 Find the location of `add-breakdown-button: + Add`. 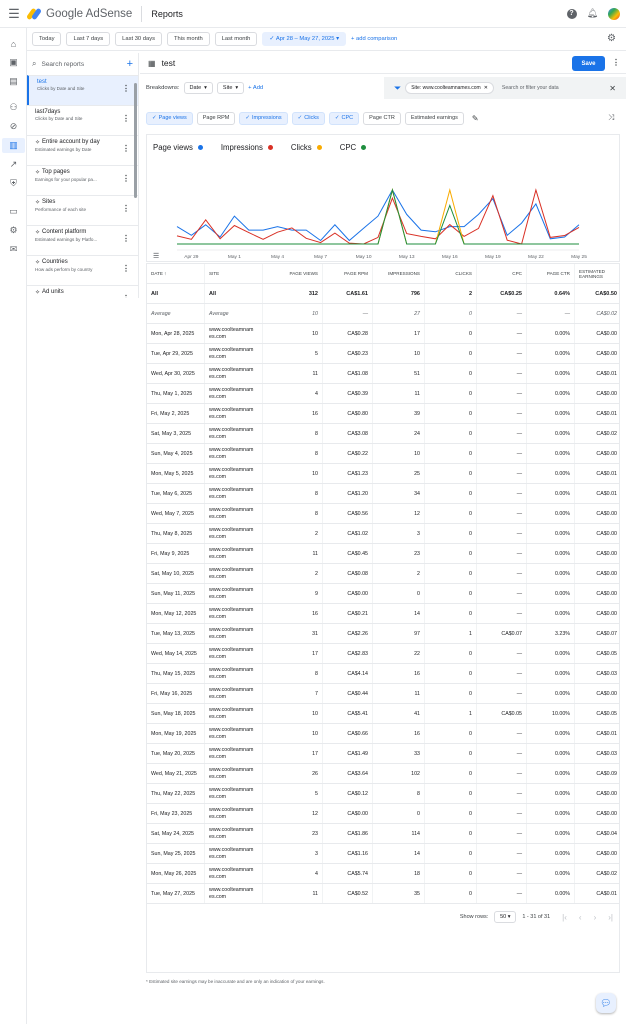

add-breakdown-button: + Add is located at coordinates (256, 88).